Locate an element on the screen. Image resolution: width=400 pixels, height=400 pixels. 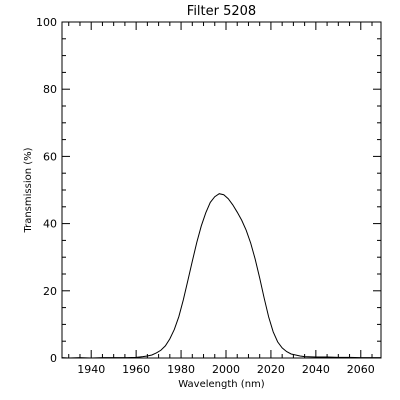
x-tick-label: 2060 is located at coordinates (361, 369).